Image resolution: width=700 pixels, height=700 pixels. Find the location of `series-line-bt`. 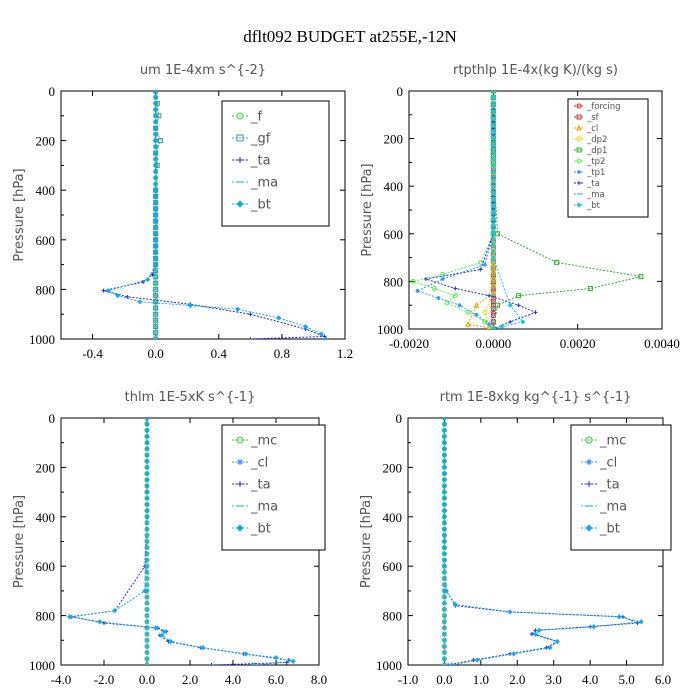

series-line-bt is located at coordinates (508, 210).